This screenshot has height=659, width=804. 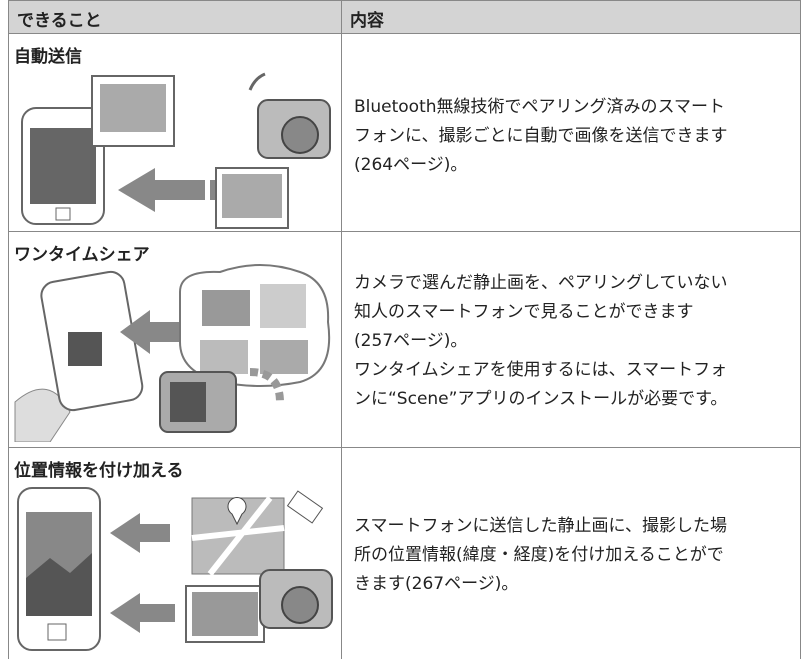 What do you see at coordinates (99, 471) in the screenshot?
I see `row-title: 位置情報を付け加える` at bounding box center [99, 471].